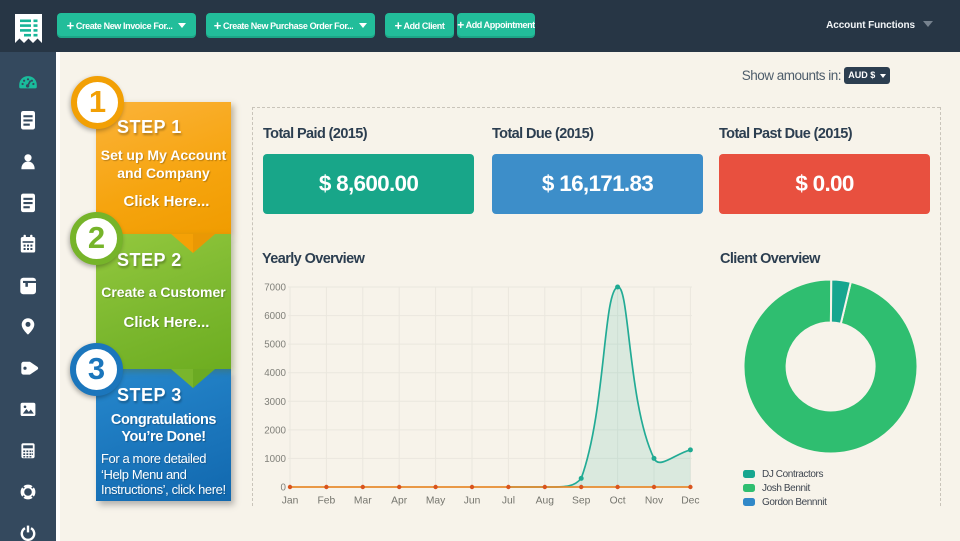 The height and width of the screenshot is (541, 960). Describe the element at coordinates (284, 488) in the screenshot. I see `svg-text: 0` at that location.